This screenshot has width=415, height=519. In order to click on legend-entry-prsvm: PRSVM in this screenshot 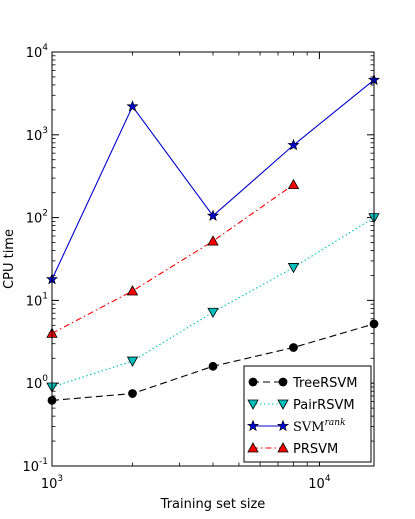, I will do `click(292, 449)`.